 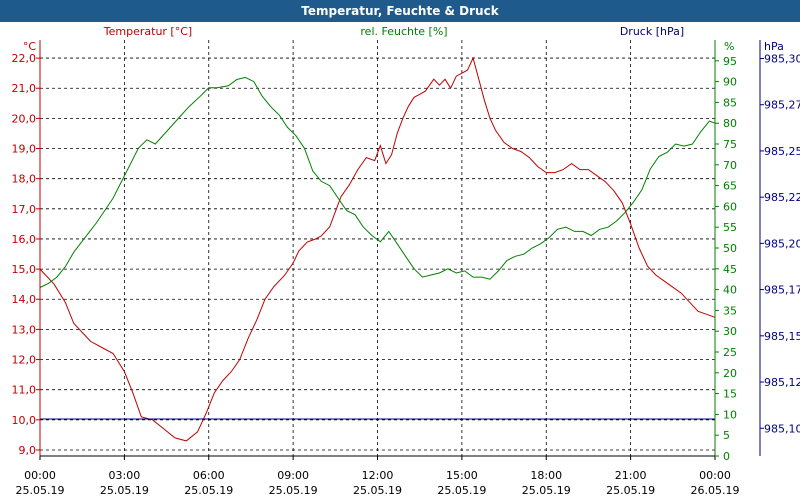 What do you see at coordinates (726, 456) in the screenshot?
I see `humidity-tick-label: 0` at bounding box center [726, 456].